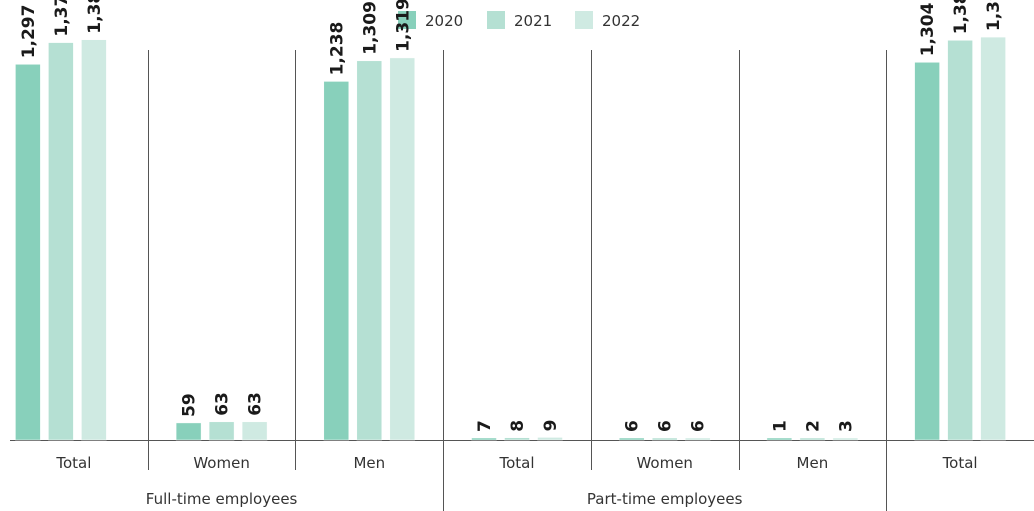 Image resolution: width=1034 pixels, height=511 pixels. What do you see at coordinates (496, 20) in the screenshot?
I see `legend-swatch-2021` at bounding box center [496, 20].